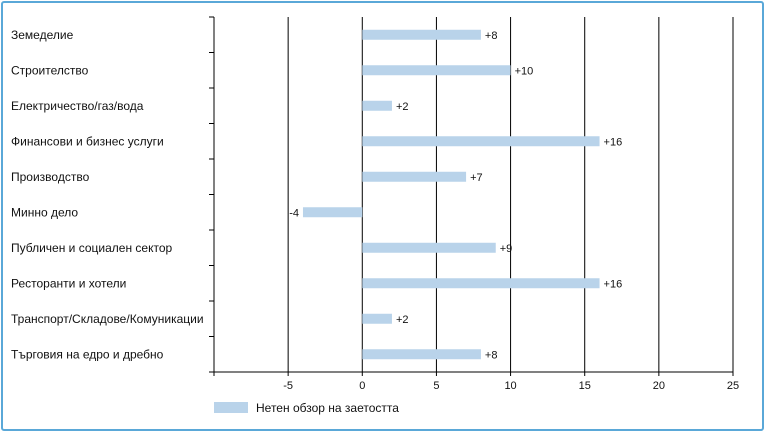  I want to click on x-tick-label: 20, so click(659, 386).